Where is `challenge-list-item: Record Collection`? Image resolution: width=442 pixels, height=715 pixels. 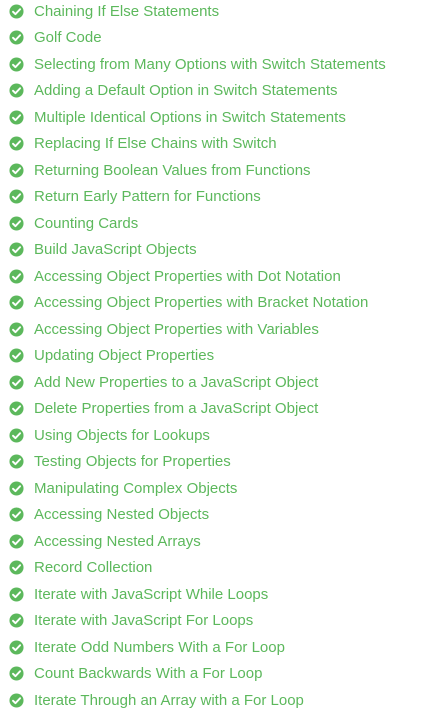 challenge-list-item: Record Collection is located at coordinates (221, 568).